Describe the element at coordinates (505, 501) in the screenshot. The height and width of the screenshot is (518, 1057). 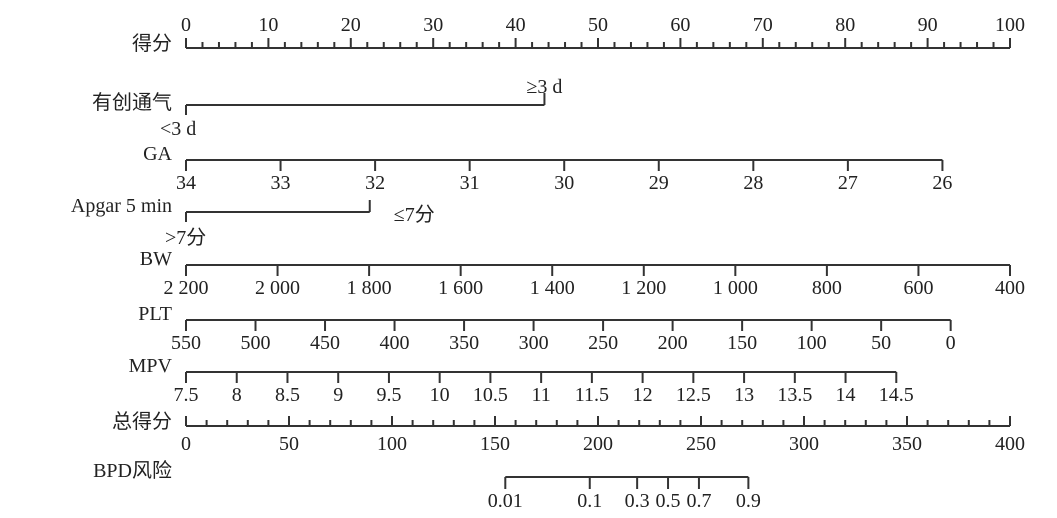
I see `tick-label: 0.01` at that location.